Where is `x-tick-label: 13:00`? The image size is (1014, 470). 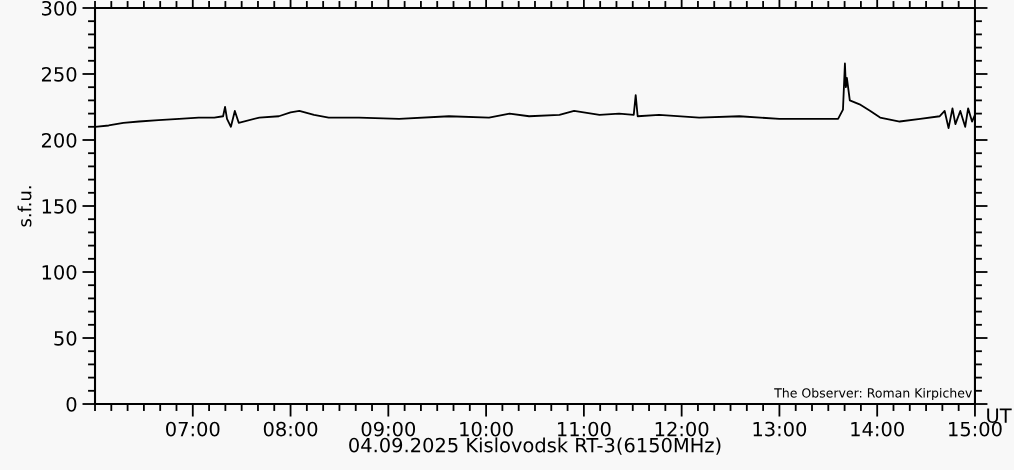
x-tick-label: 13:00 is located at coordinates (780, 429).